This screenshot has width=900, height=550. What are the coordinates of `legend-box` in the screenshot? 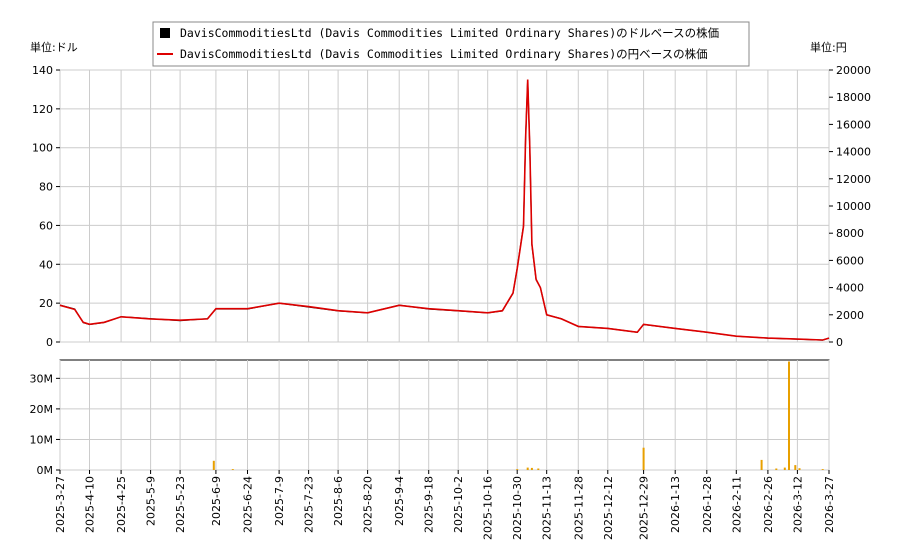 It's located at (451, 44).